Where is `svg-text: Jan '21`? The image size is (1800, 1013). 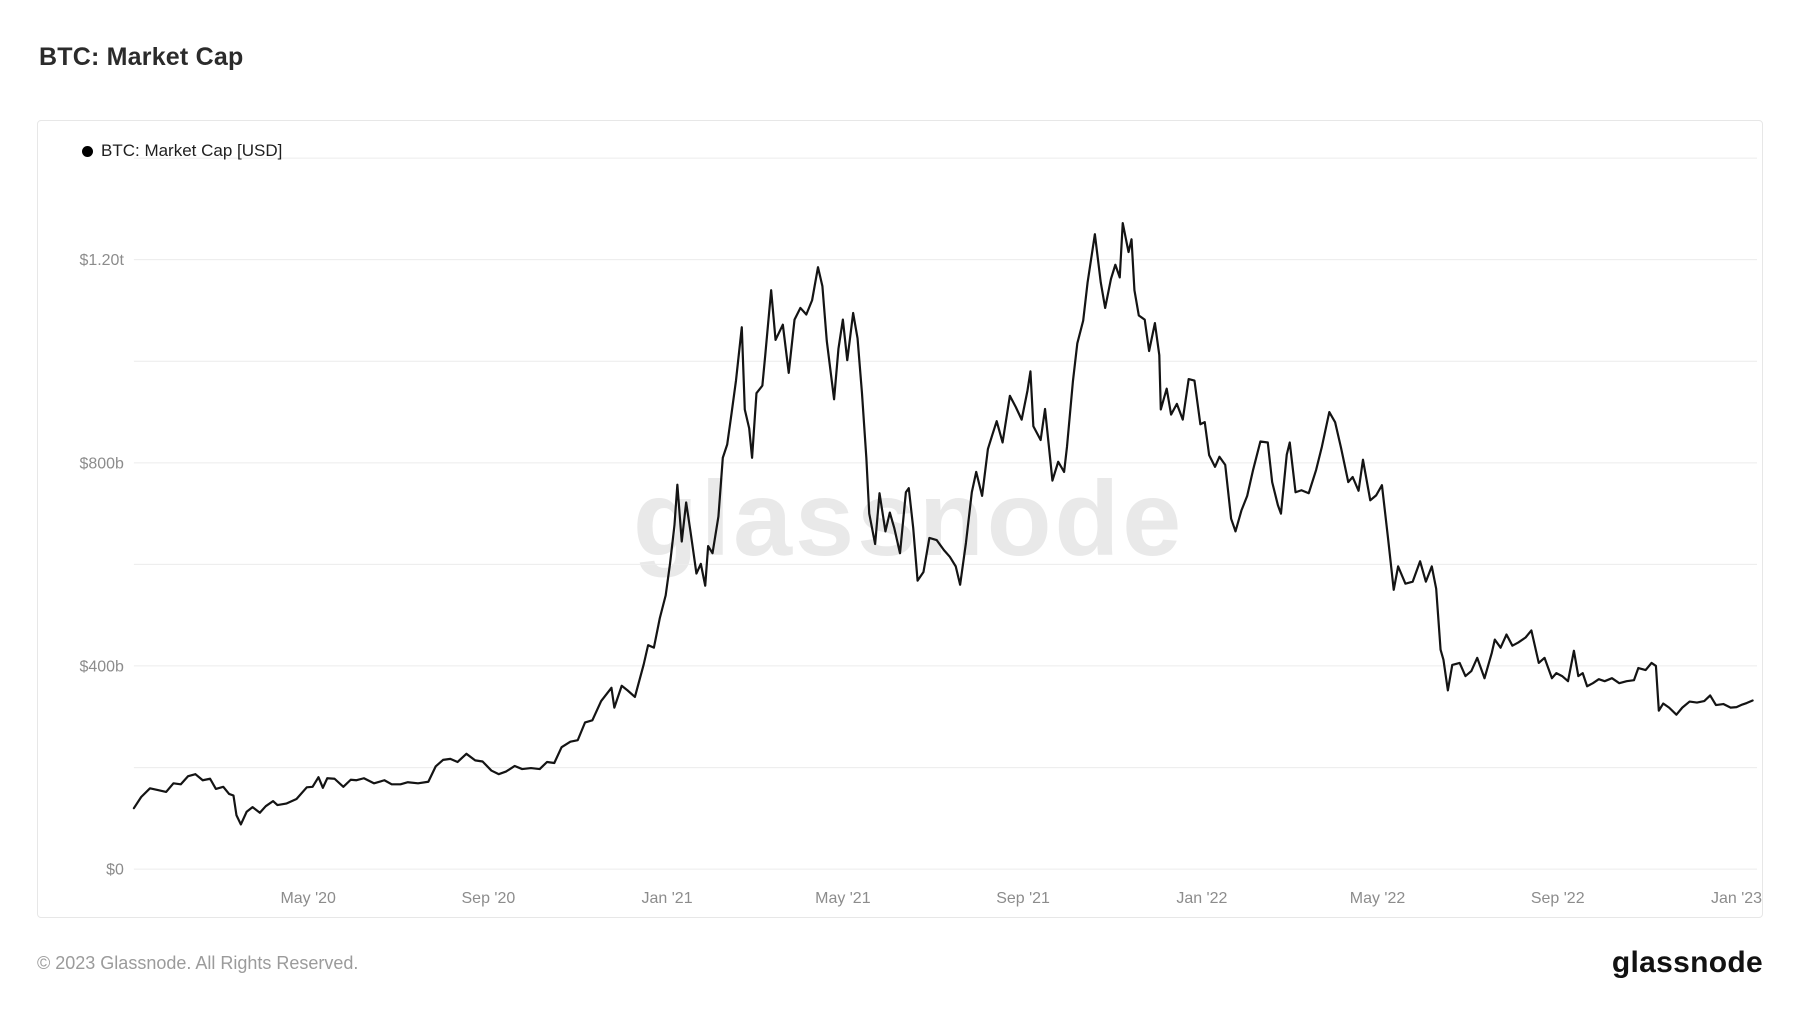 svg-text: Jan '21 is located at coordinates (667, 898).